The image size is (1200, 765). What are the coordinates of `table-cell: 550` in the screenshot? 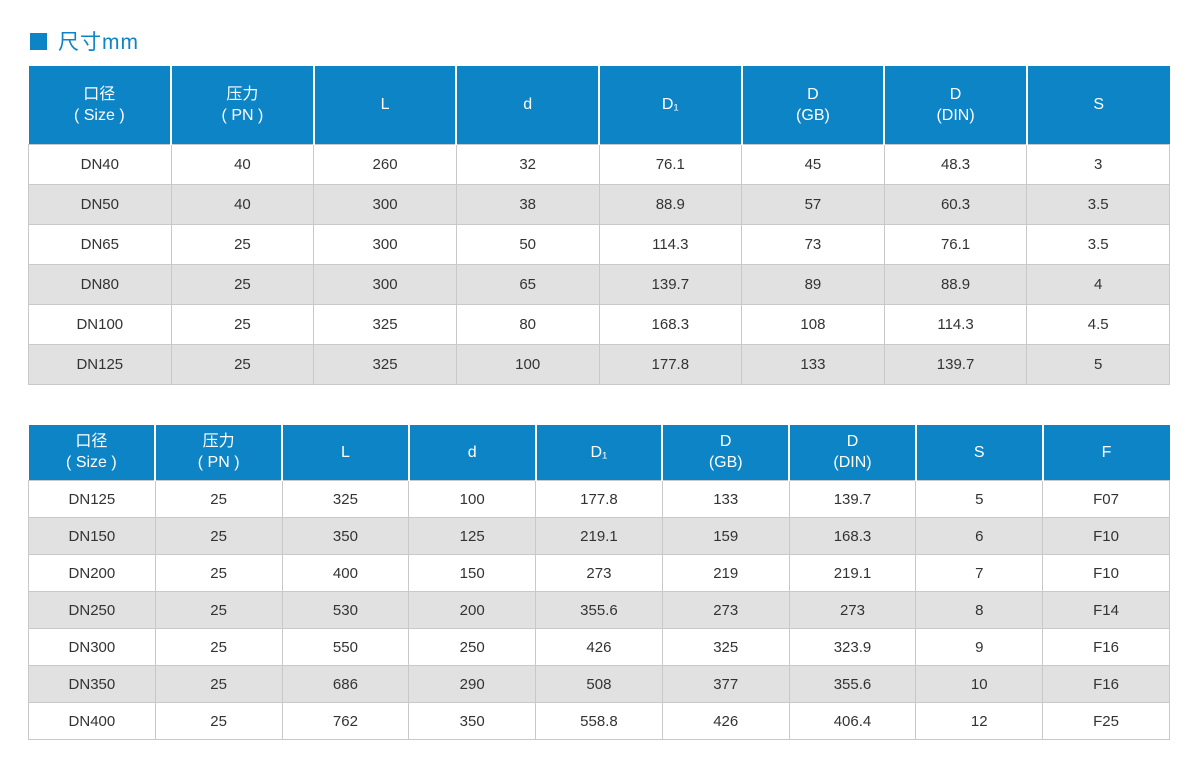 It's located at (345, 647).